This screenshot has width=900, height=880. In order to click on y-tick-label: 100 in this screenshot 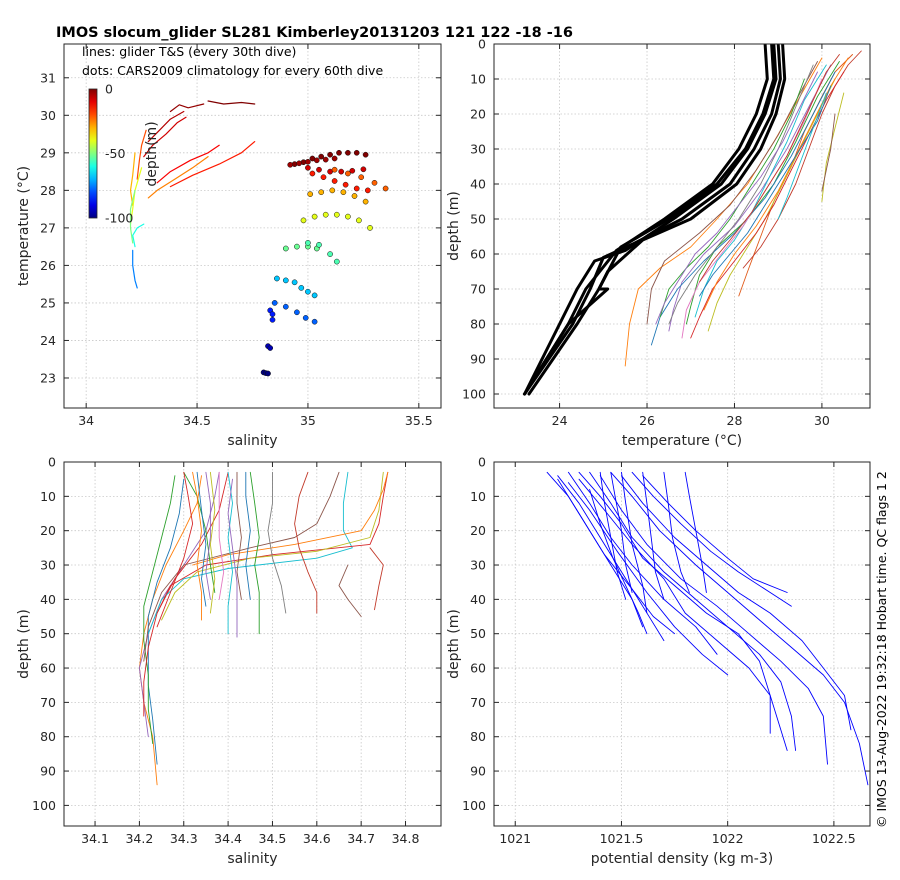, I will do `click(474, 805)`.